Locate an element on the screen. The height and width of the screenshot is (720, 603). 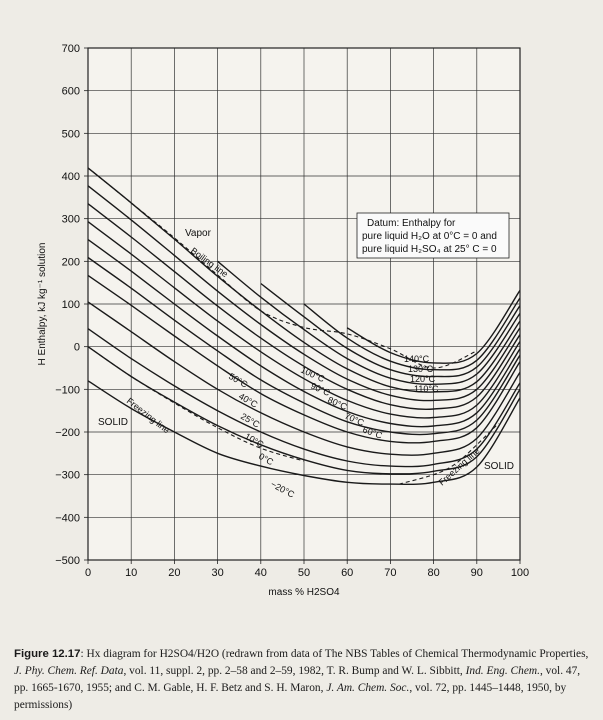
caption-journal-3: J. Am. Chem. Soc. is located at coordinates (368, 688).